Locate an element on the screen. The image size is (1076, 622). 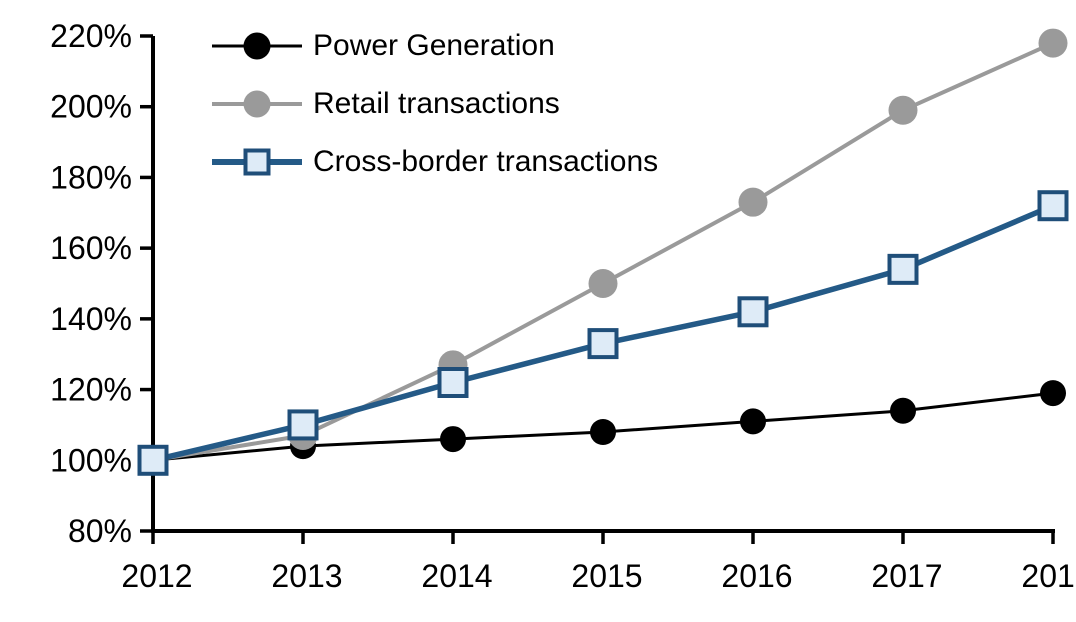
svg-text: 2017 is located at coordinates (906, 576).